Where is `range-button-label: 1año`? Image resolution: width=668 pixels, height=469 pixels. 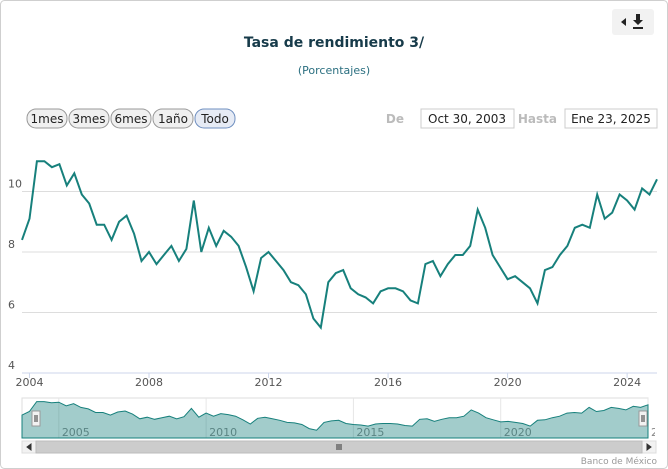 range-button-label: 1año is located at coordinates (173, 119).